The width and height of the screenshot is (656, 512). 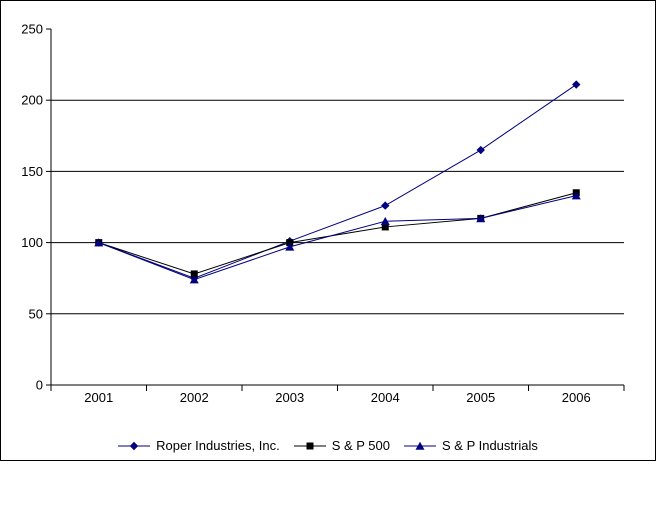 What do you see at coordinates (385, 397) in the screenshot?
I see `x-axis-label: 2004` at bounding box center [385, 397].